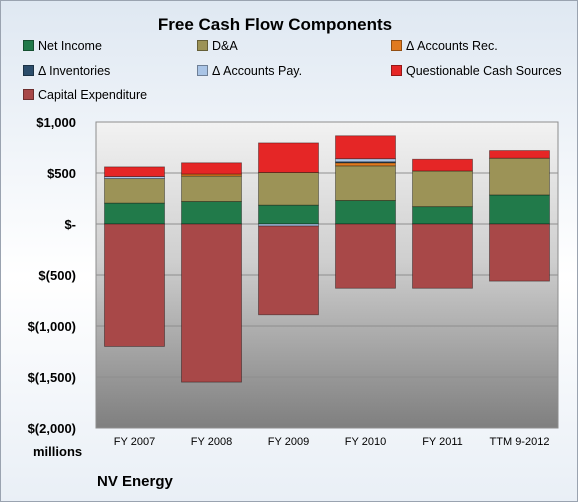 This screenshot has width=578, height=503. I want to click on company-label: NV Energy, so click(135, 481).